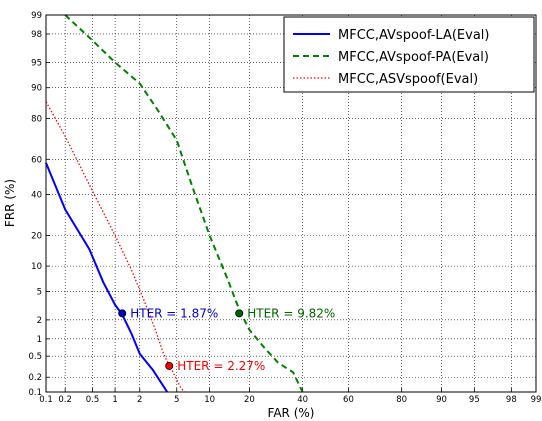  I want to click on legend-label-2: MFCC,AVspoof-PA(Eval), so click(413, 57).